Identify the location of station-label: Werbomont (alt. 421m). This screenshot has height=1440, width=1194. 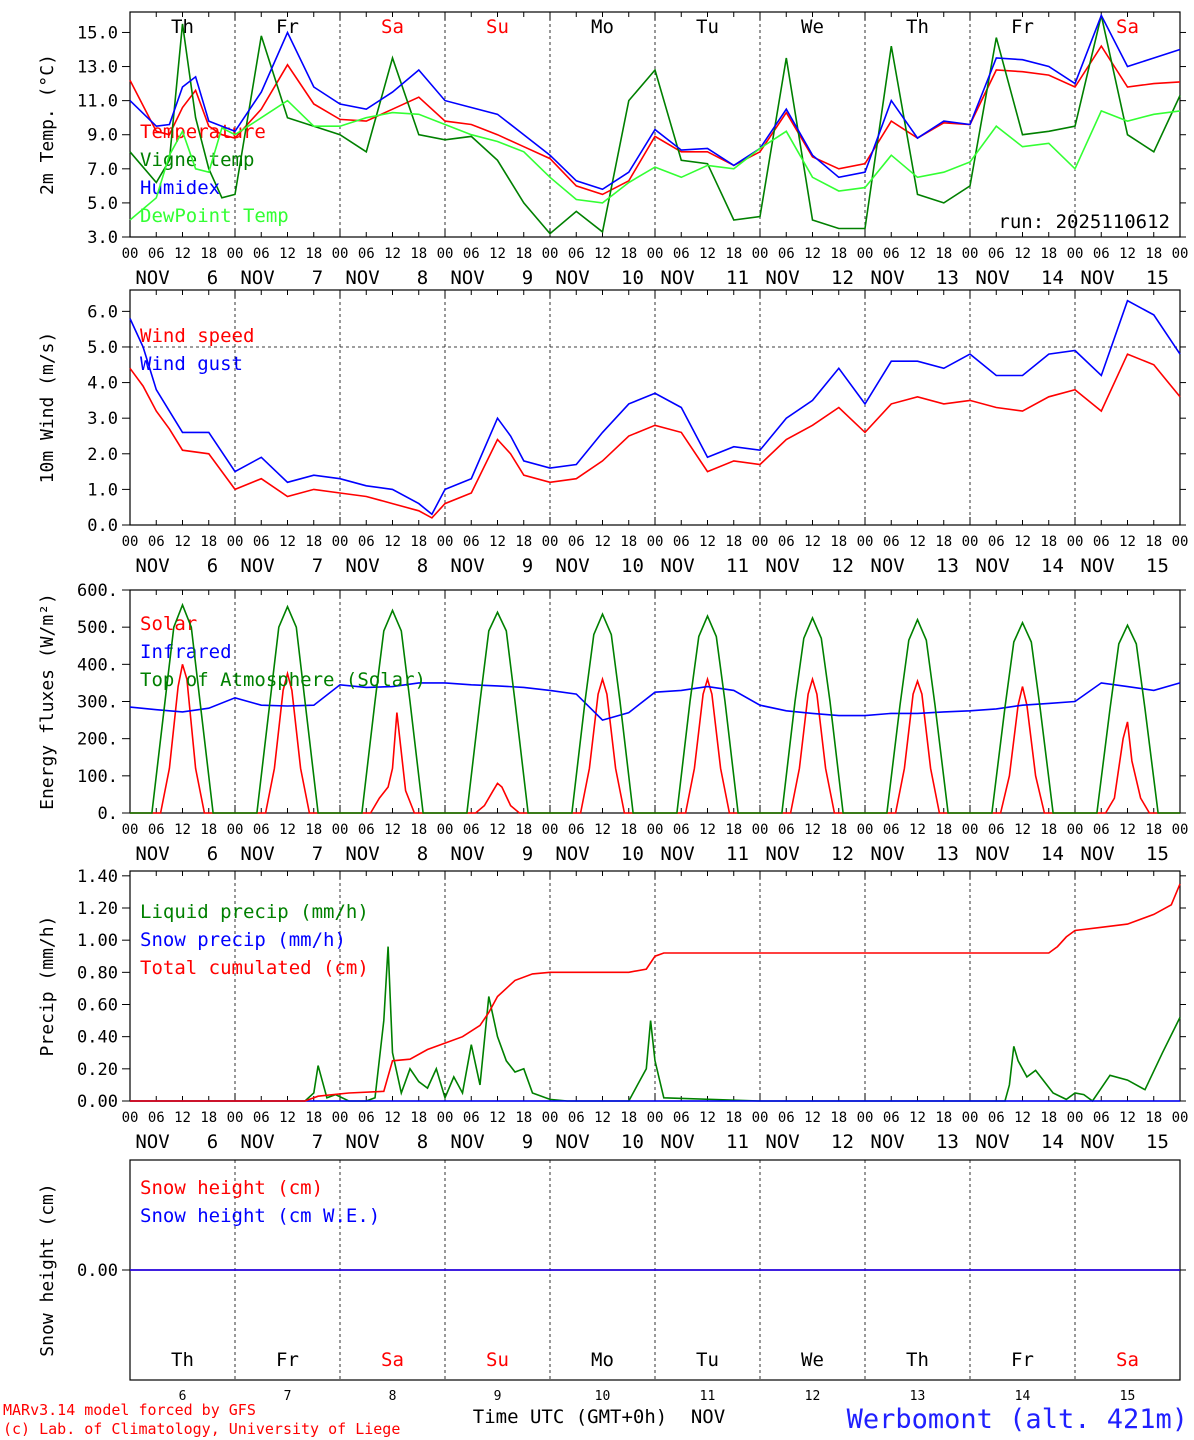
(1017, 1419).